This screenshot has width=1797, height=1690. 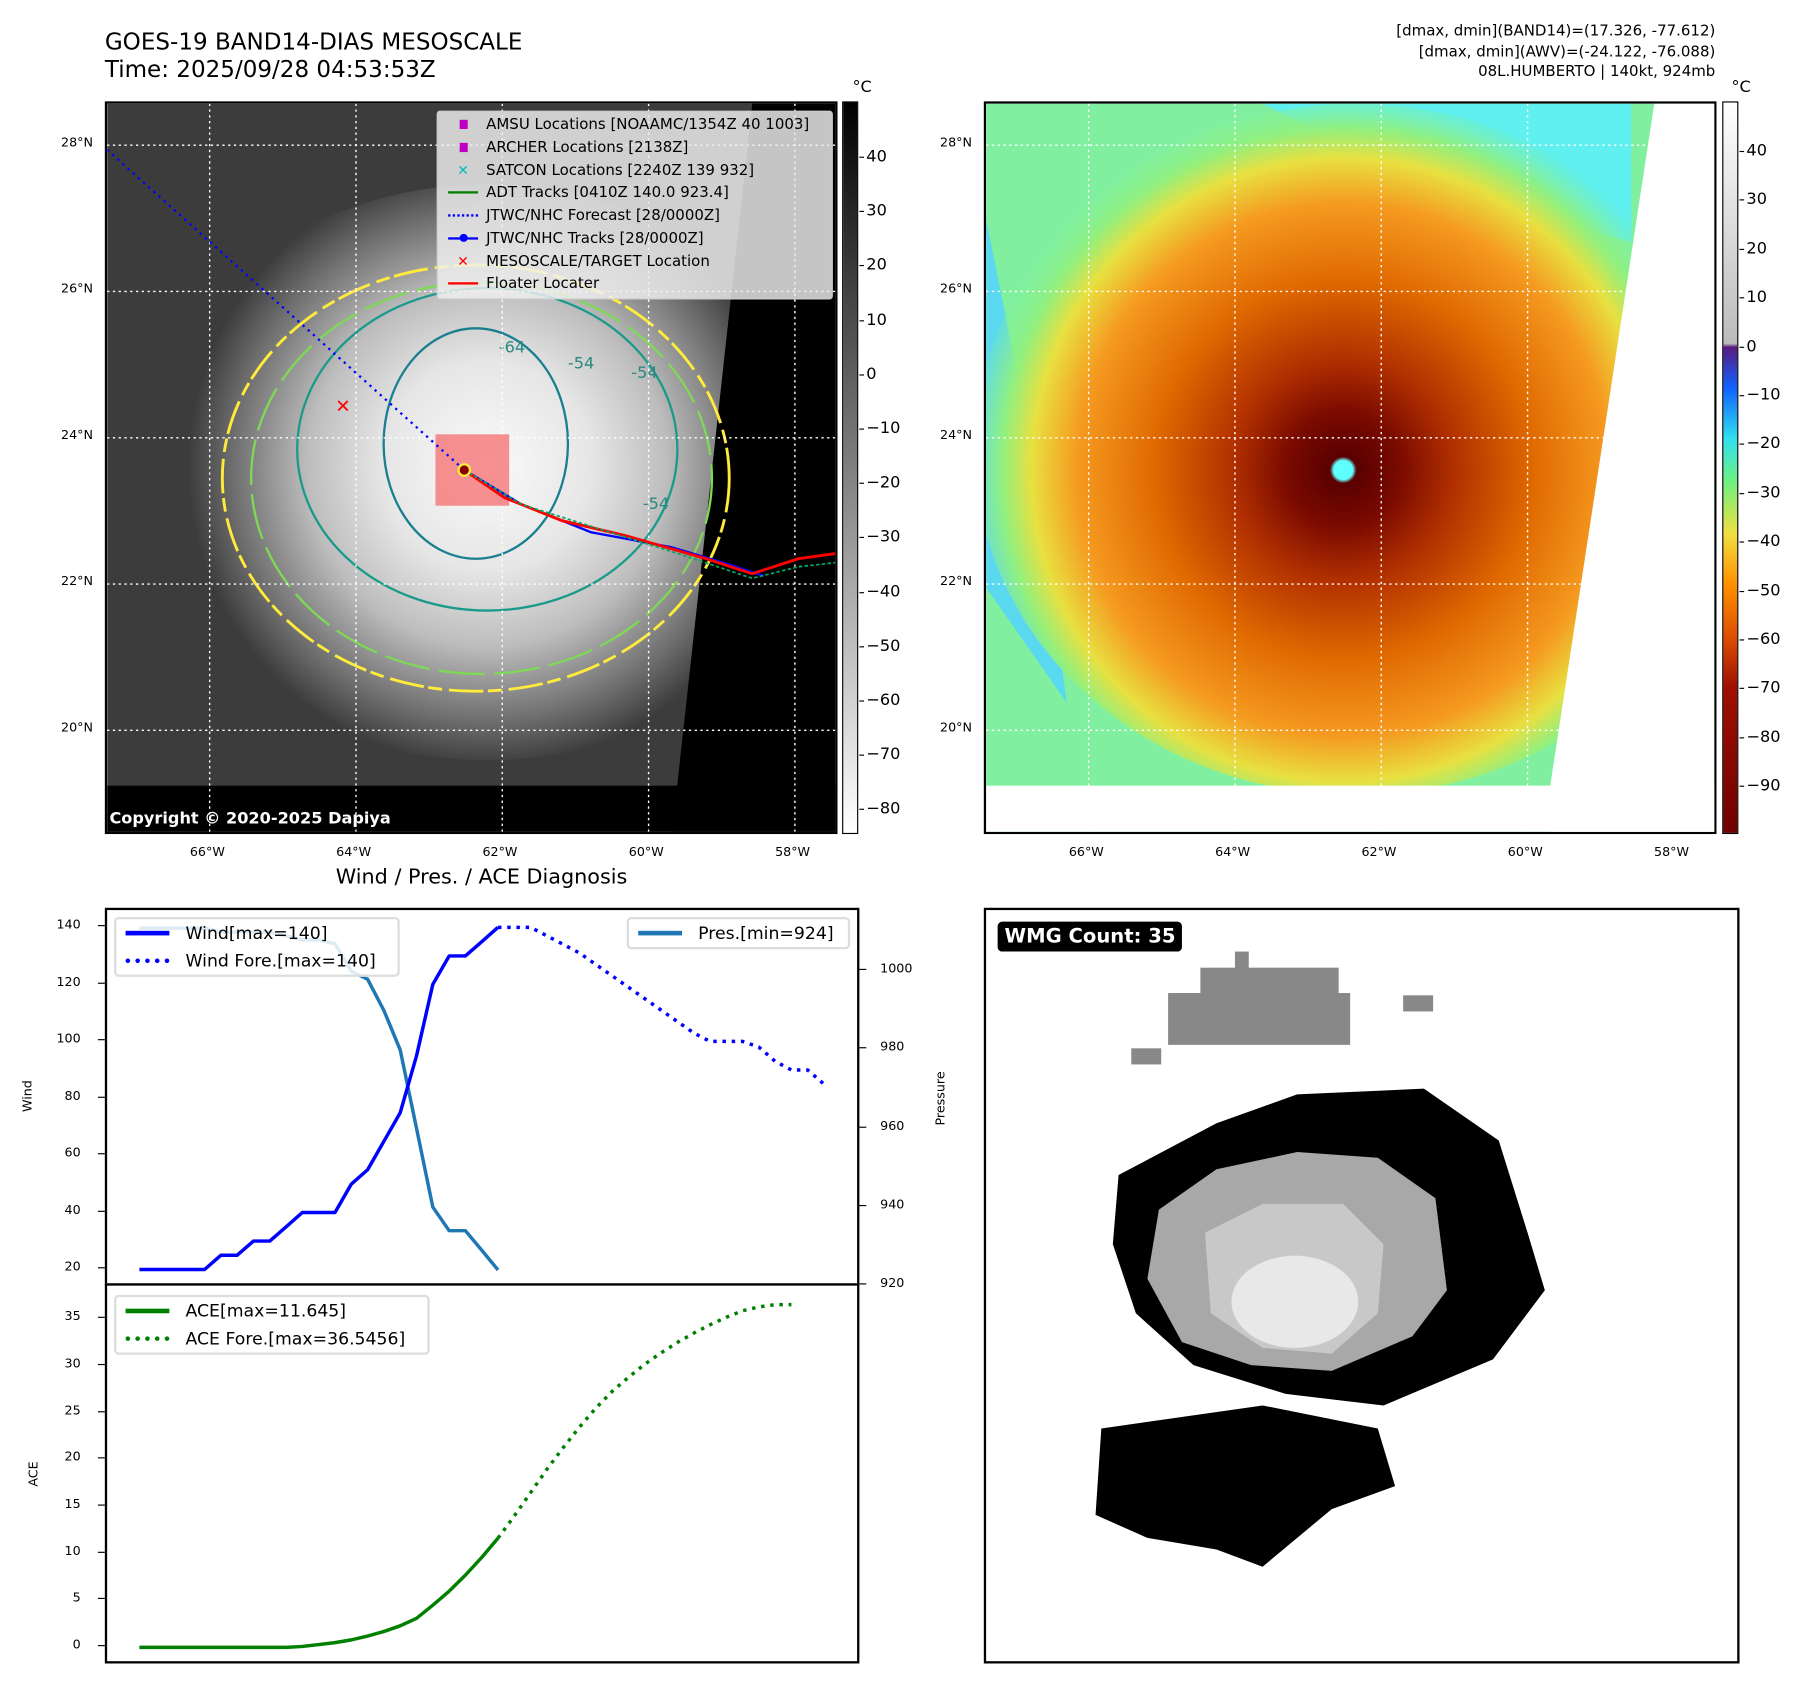 What do you see at coordinates (896, 968) in the screenshot?
I see `pressure-tick-label: 1000` at bounding box center [896, 968].